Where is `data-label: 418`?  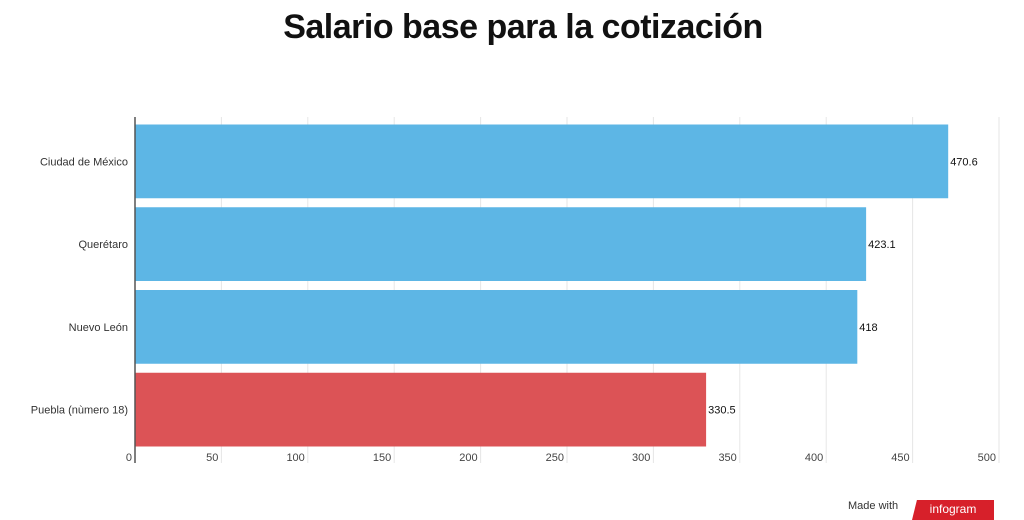 data-label: 418 is located at coordinates (868, 328).